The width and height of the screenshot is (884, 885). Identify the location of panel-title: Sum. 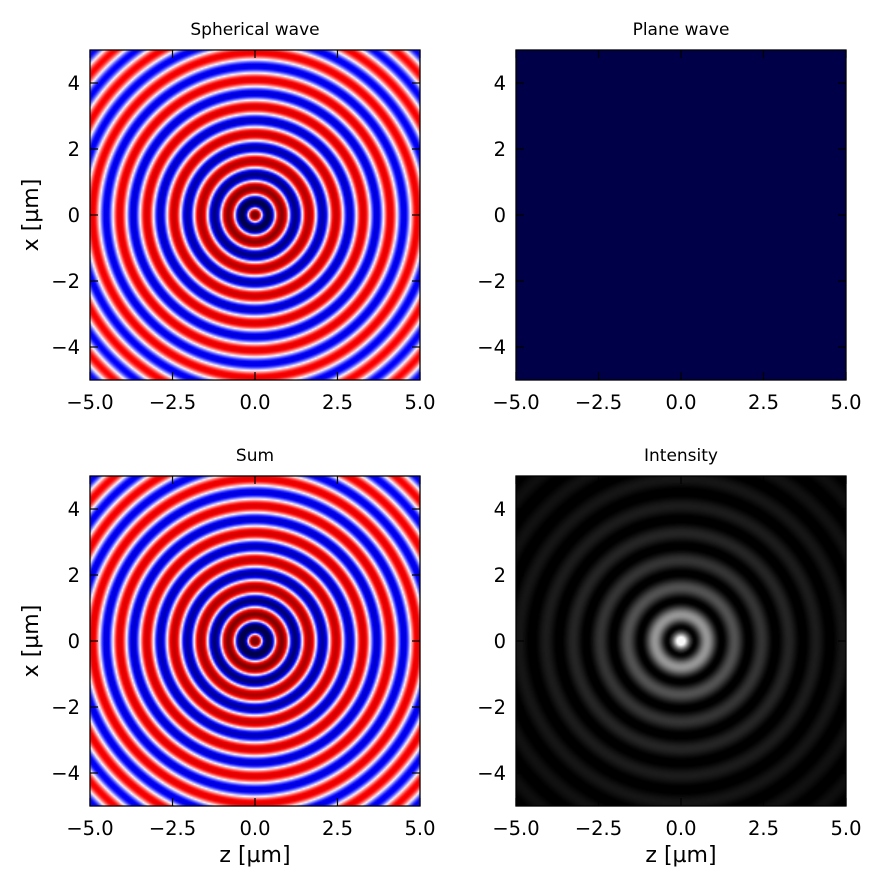
(255, 456).